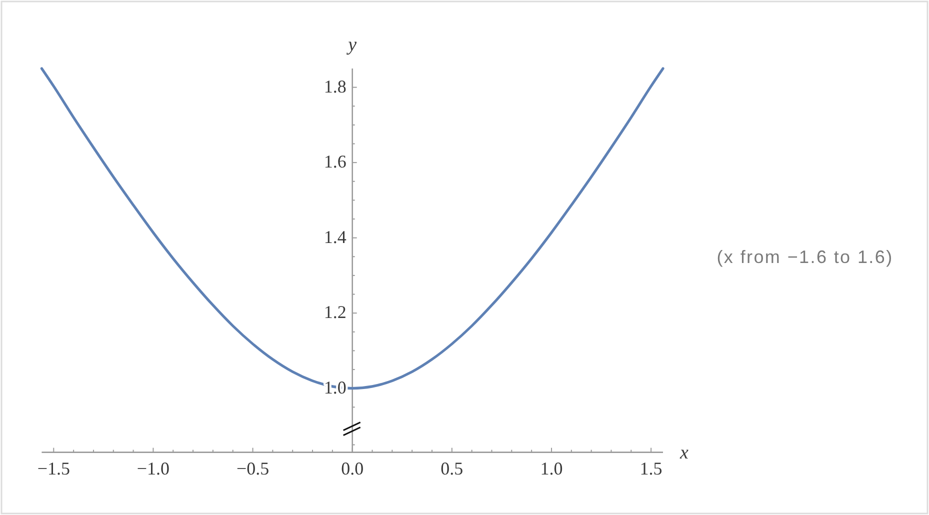  Describe the element at coordinates (335, 86) in the screenshot. I see `y-tick-label: 1.8` at that location.